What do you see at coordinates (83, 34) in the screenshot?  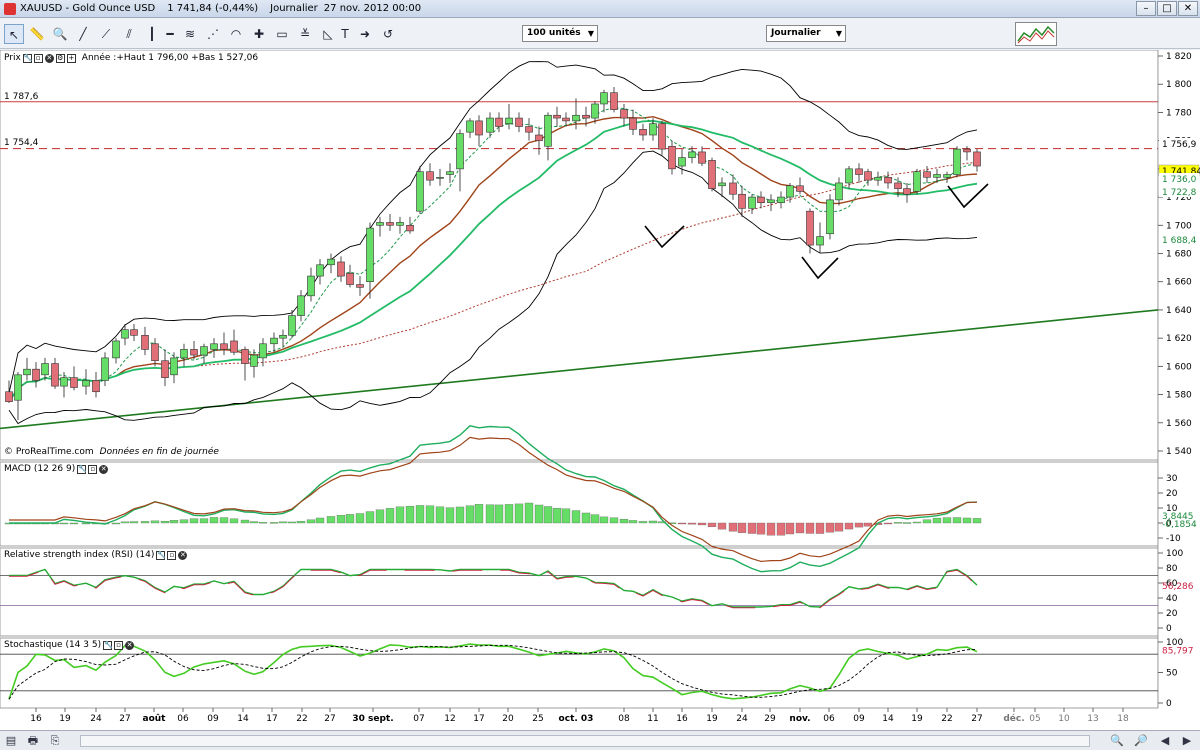 I see `line-tool-icon: ╱` at bounding box center [83, 34].